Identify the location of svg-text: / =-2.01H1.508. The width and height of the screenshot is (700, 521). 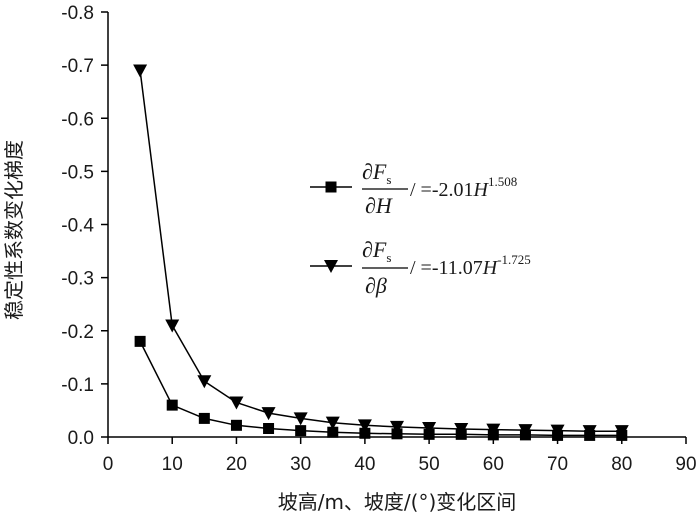
(463, 187).